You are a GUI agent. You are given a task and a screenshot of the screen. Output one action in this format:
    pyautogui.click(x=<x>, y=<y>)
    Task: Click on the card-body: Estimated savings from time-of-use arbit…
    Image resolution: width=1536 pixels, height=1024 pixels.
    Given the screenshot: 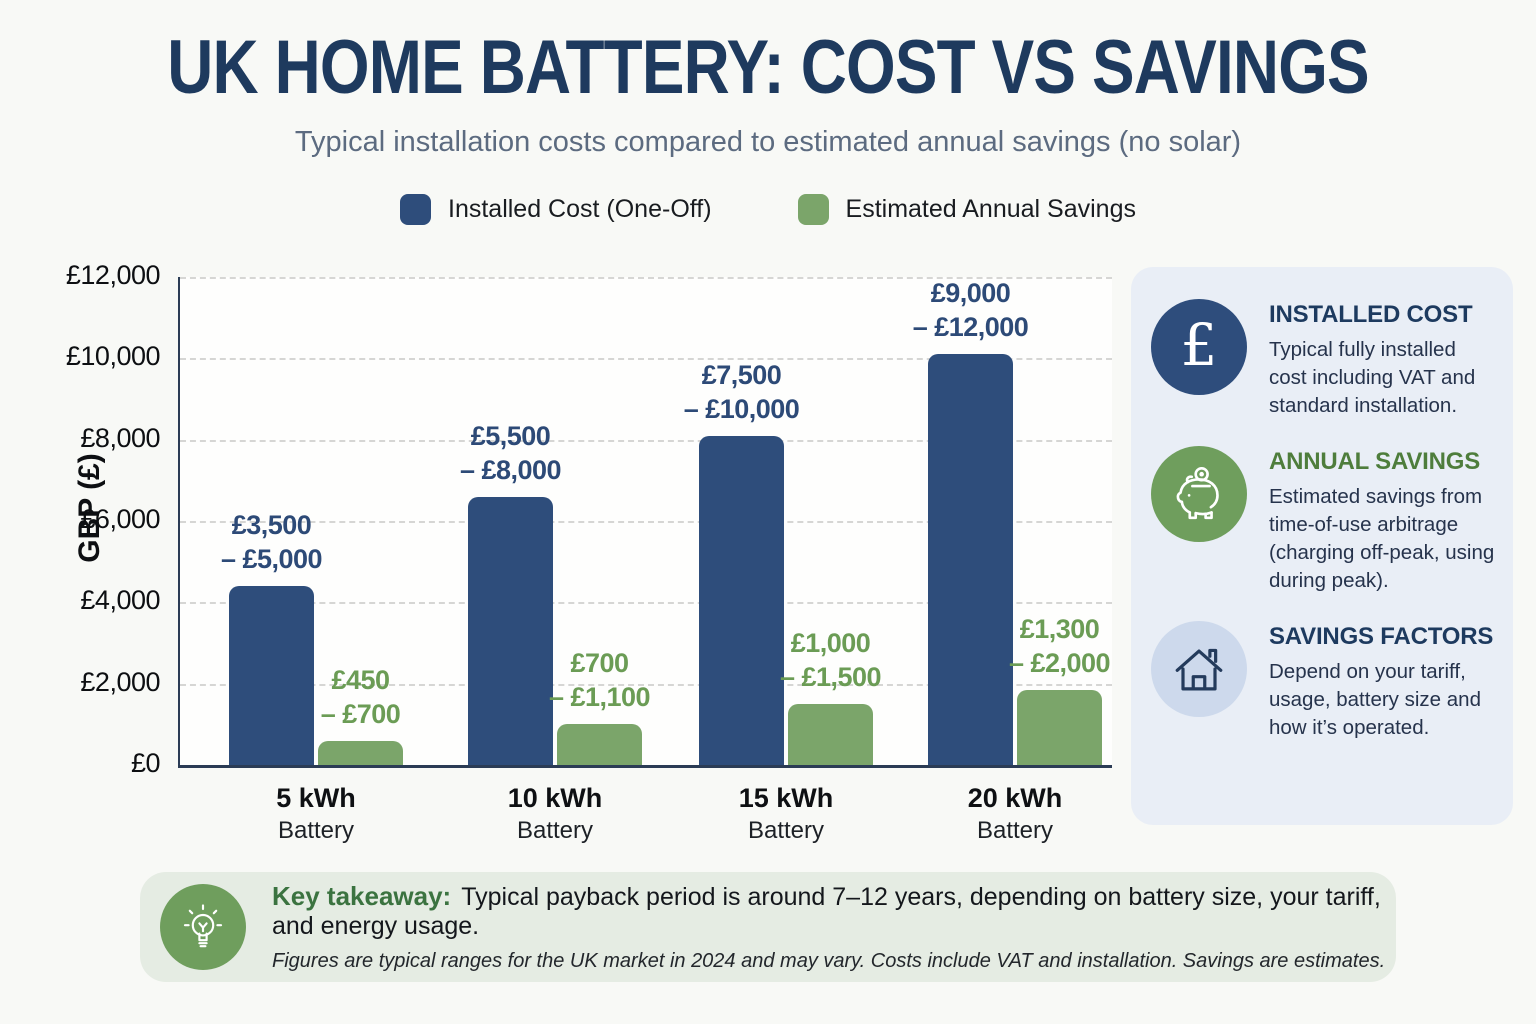 What is the action you would take?
    pyautogui.click(x=1382, y=538)
    